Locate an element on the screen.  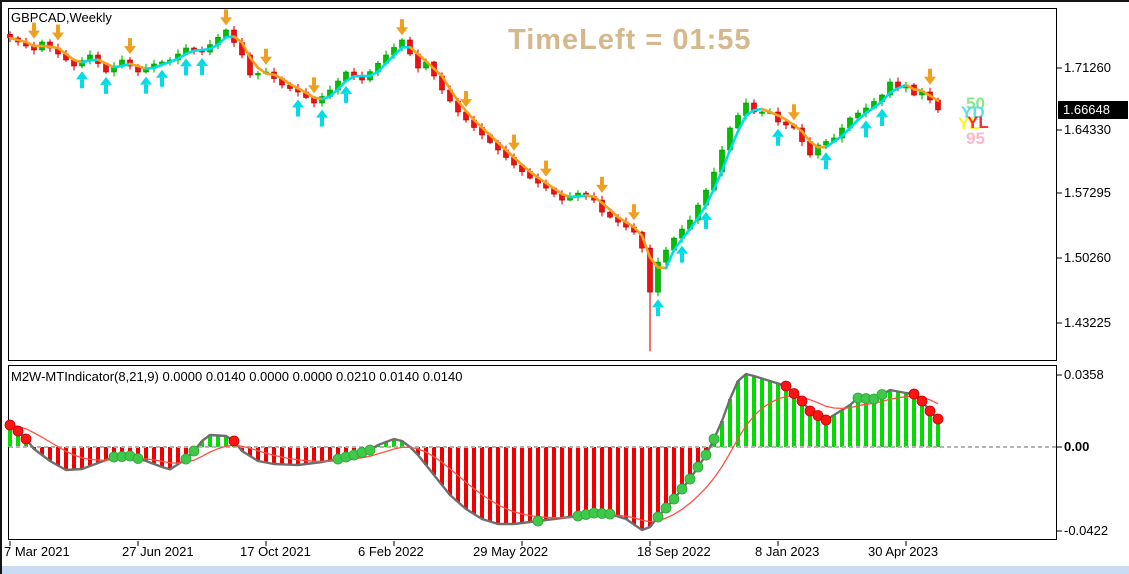
window-top-edge is located at coordinates (564, 1).